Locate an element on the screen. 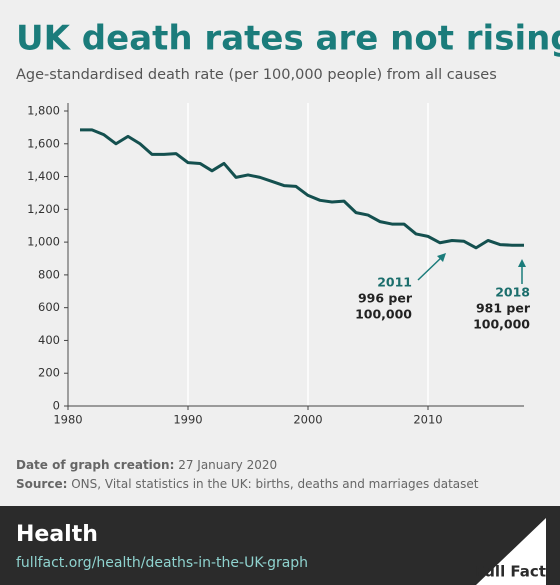 Image resolution: width=560 pixels, height=585 pixels. date-label: Date of graph creation: is located at coordinates (95, 465).